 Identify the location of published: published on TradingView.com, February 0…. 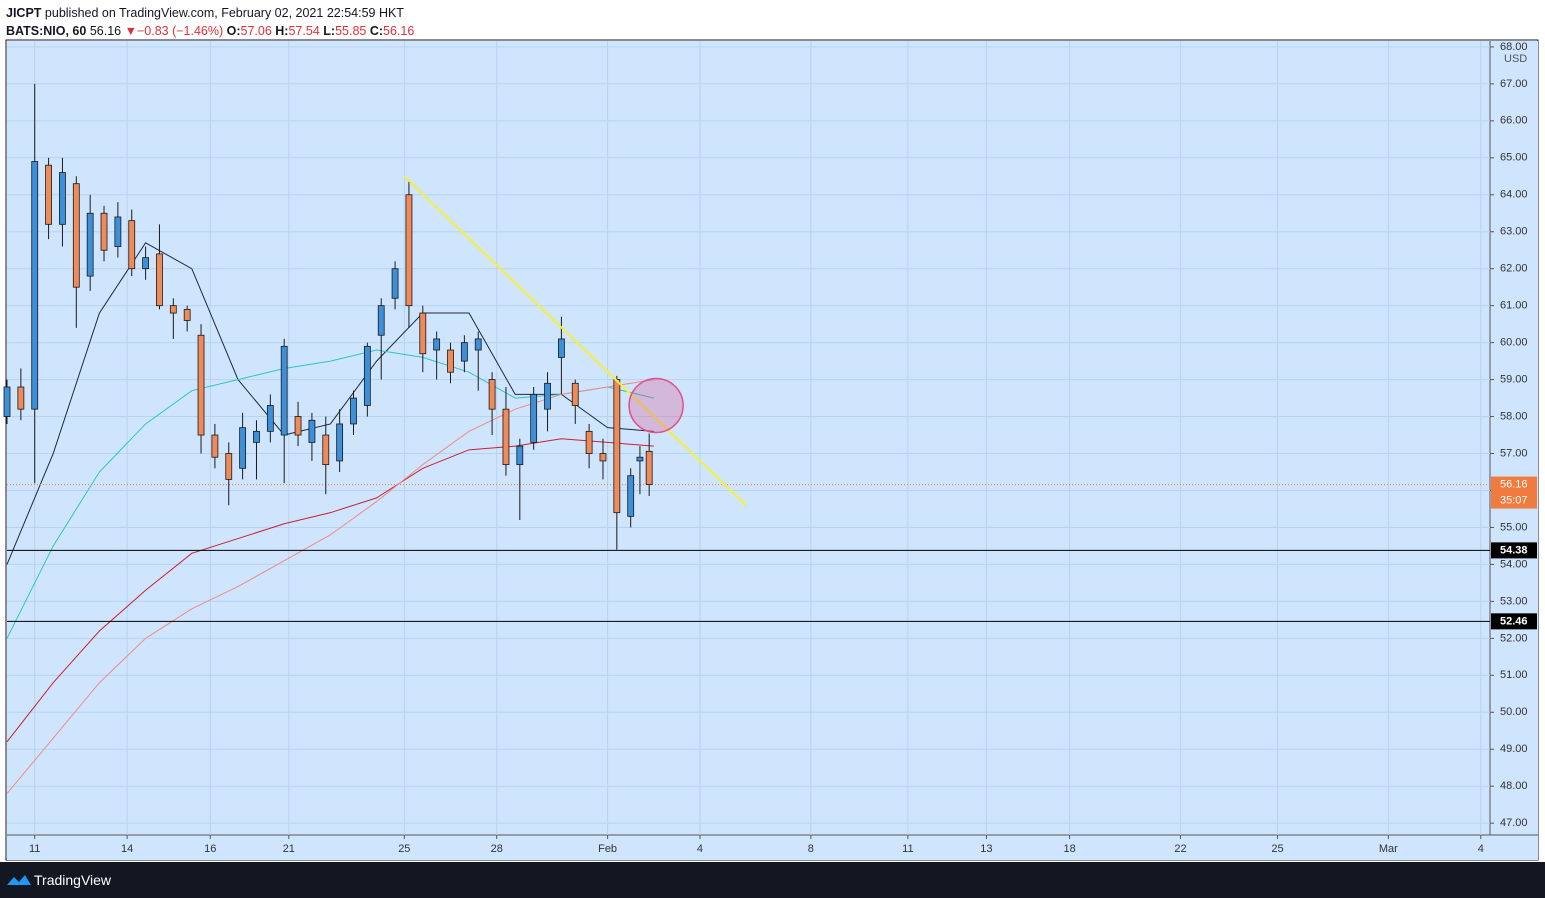
(224, 13).